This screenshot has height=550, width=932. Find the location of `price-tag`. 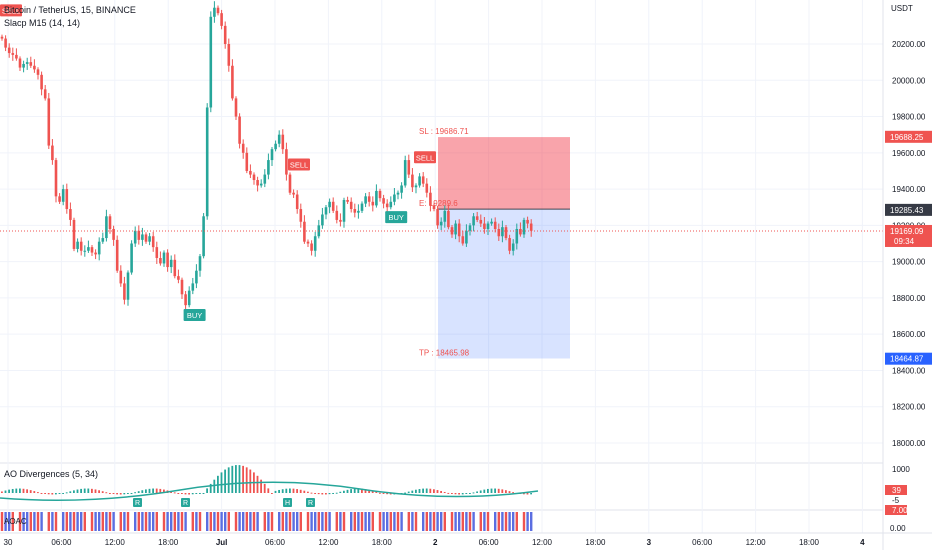

price-tag is located at coordinates (908, 209).